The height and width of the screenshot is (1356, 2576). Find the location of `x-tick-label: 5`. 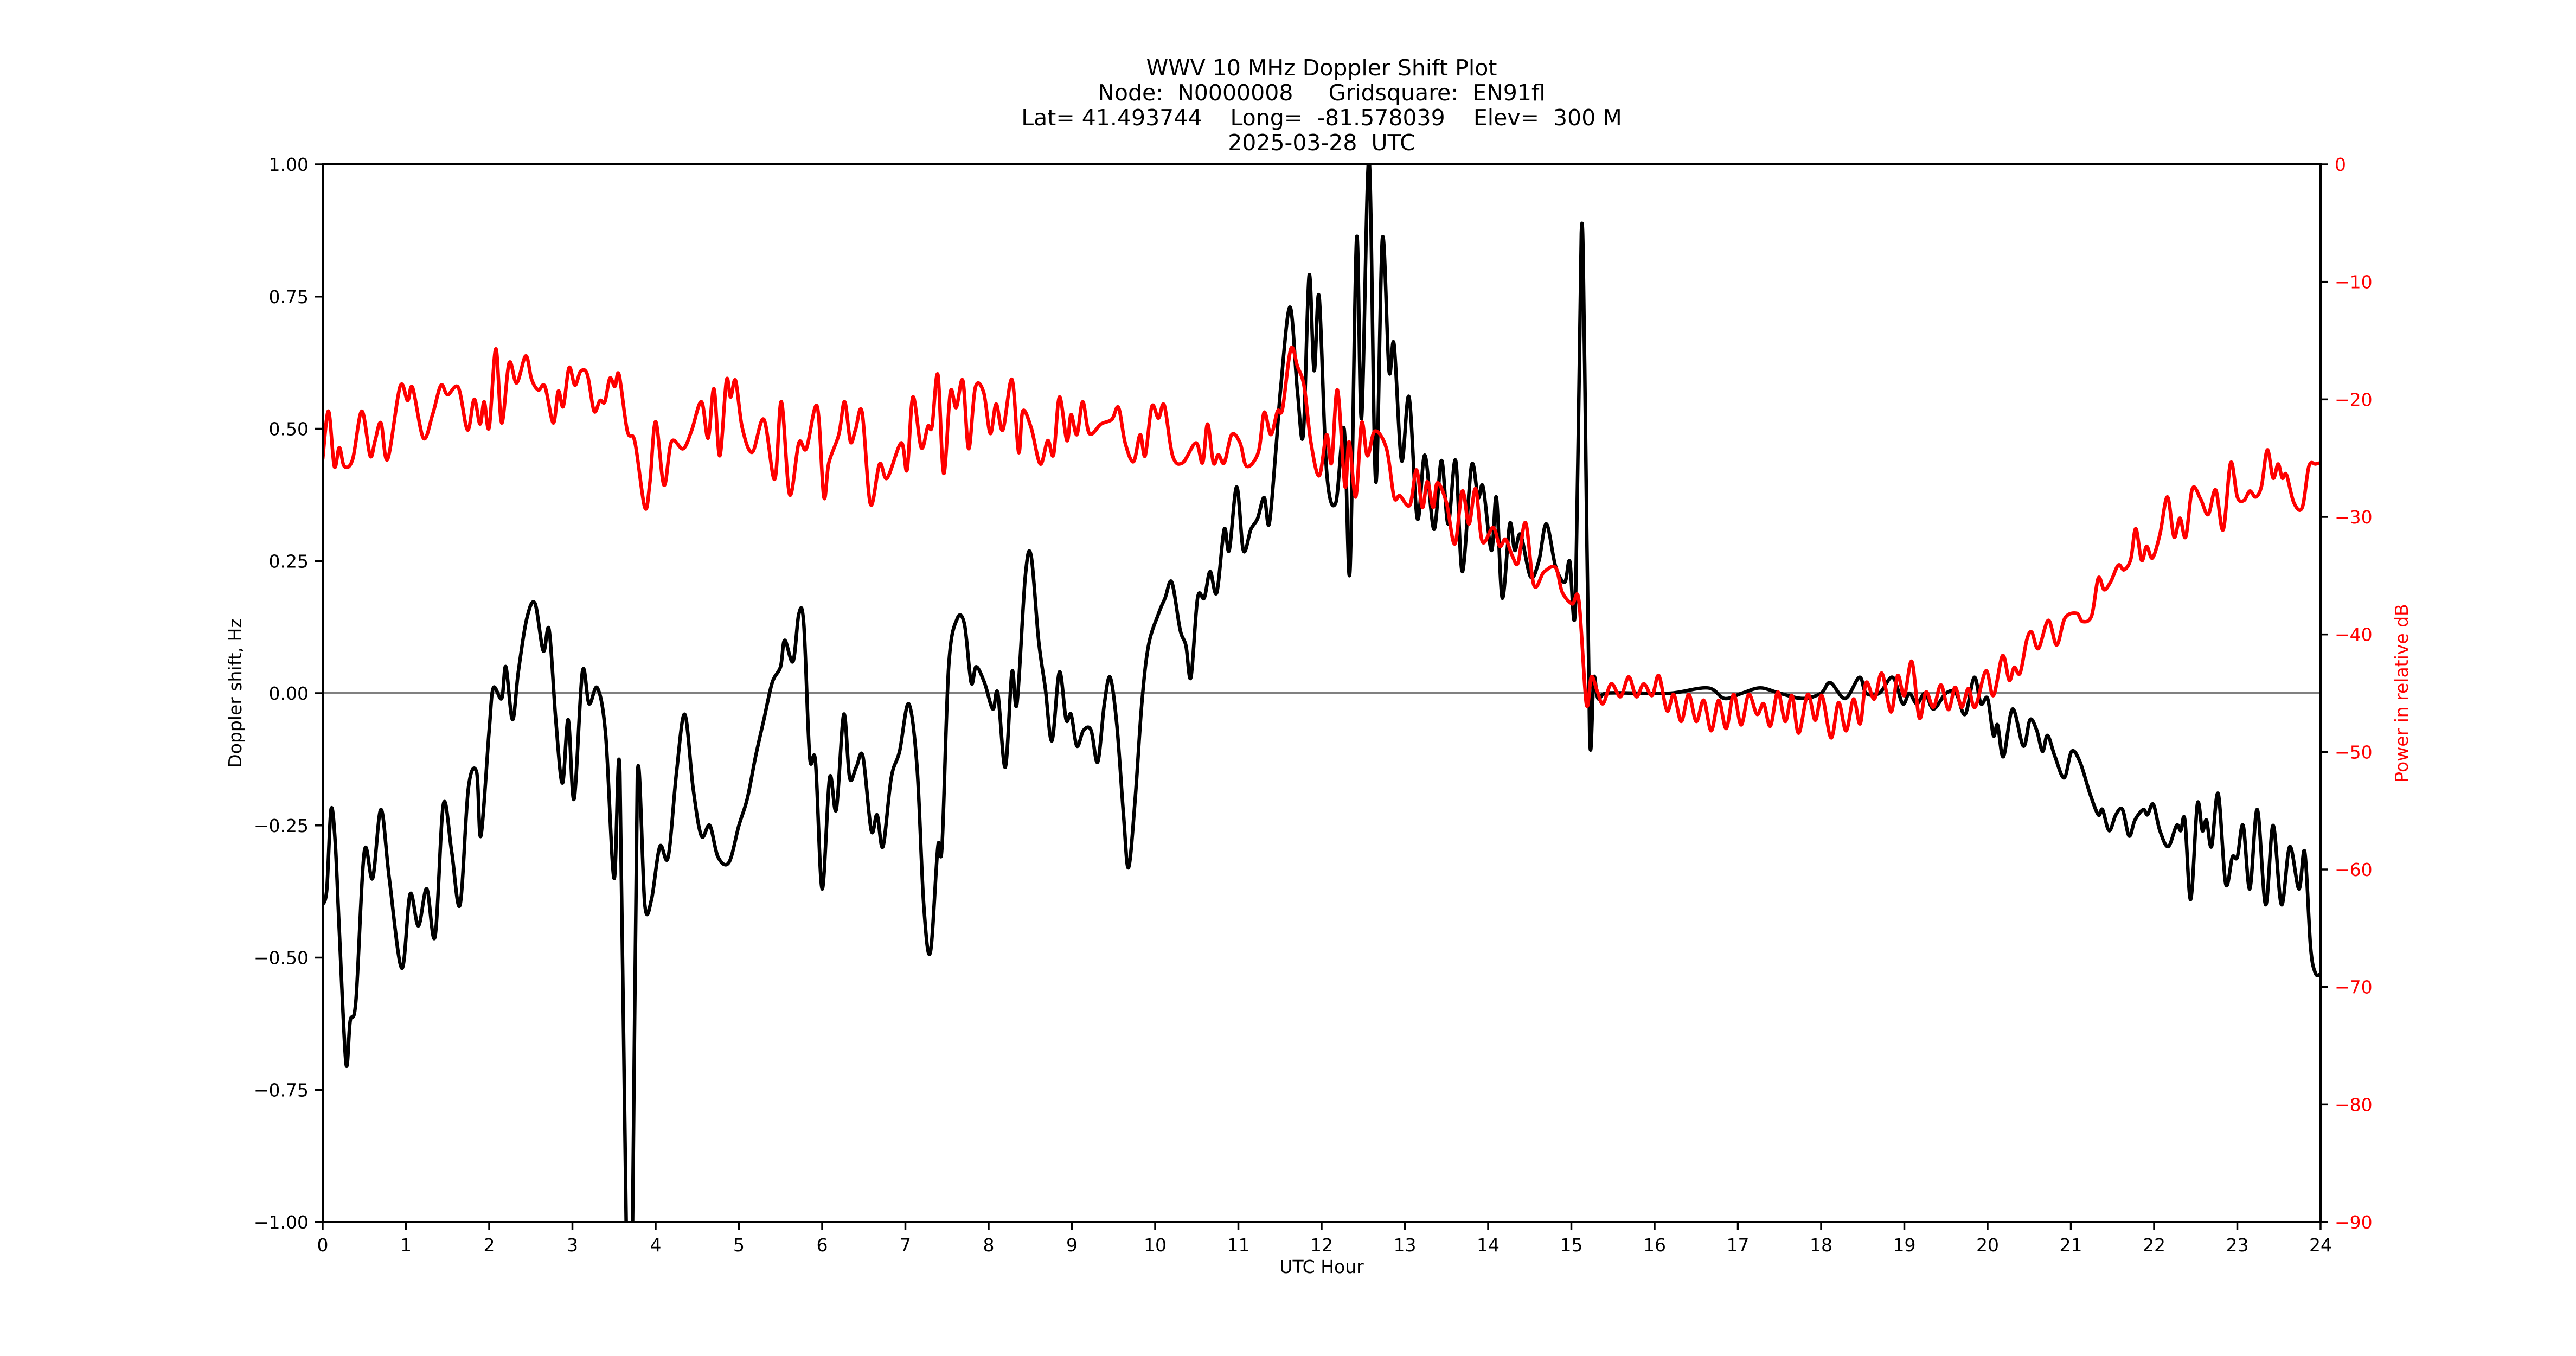

x-tick-label: 5 is located at coordinates (739, 1245).